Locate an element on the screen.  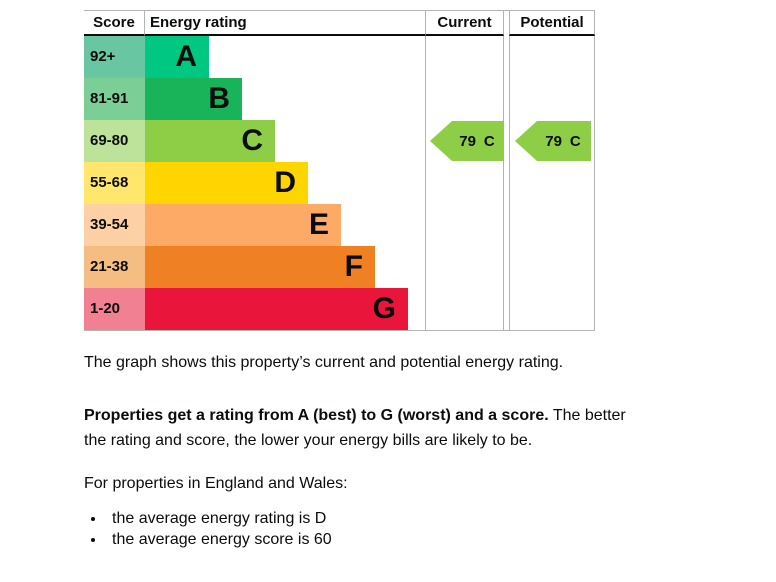
current-rating-label: 79 C is located at coordinates (477, 141).